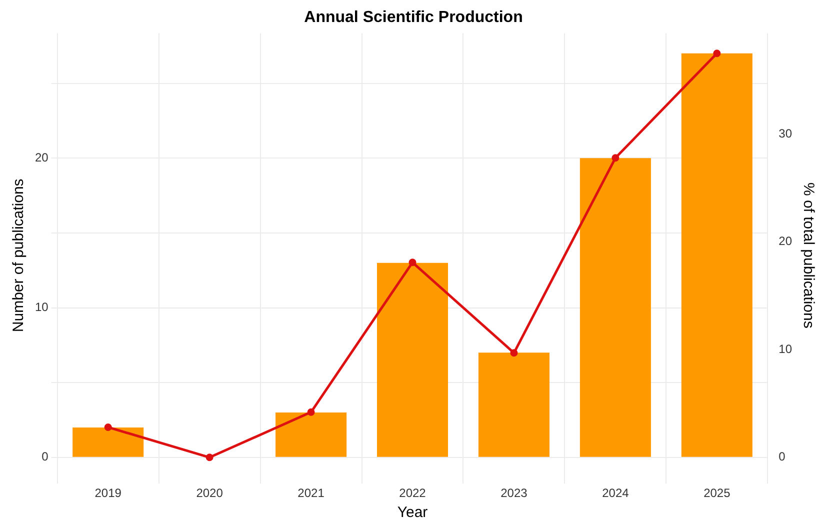  What do you see at coordinates (210, 493) in the screenshot?
I see `x-tick-label: 2020` at bounding box center [210, 493].